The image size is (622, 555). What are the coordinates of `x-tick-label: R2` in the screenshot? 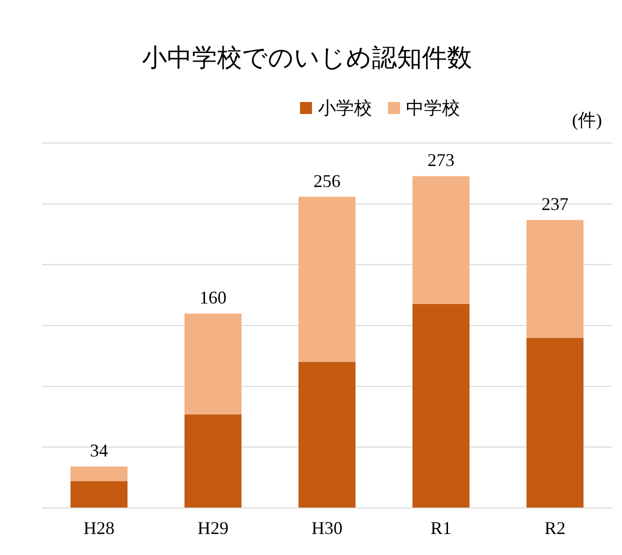 It's located at (555, 528).